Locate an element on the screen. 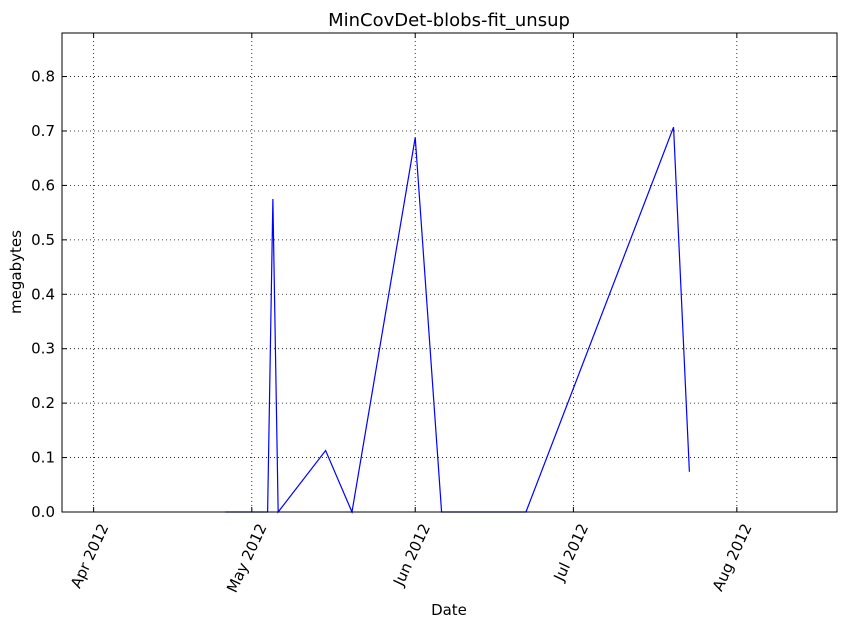  y-tick-label: 0.7 is located at coordinates (43, 131).